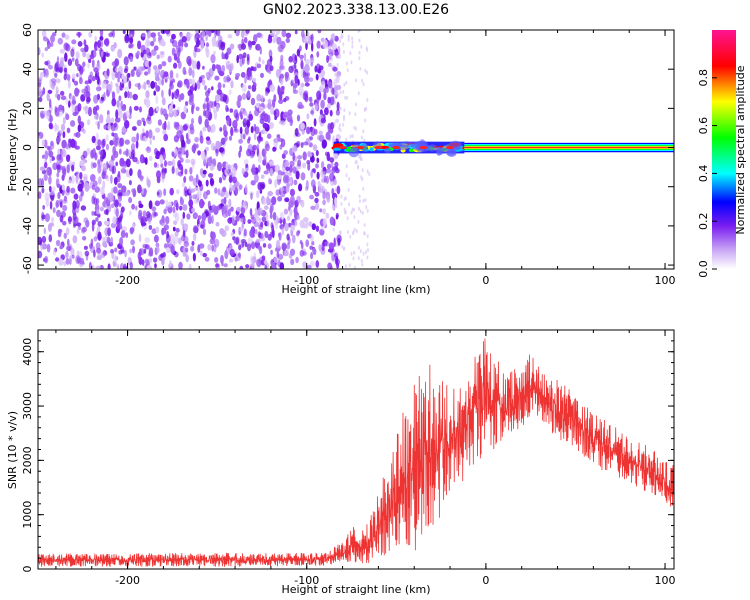 The height and width of the screenshot is (600, 750). Describe the element at coordinates (12, 450) in the screenshot. I see `snr-y-axis-label: SNR (10 * v/v)` at that location.